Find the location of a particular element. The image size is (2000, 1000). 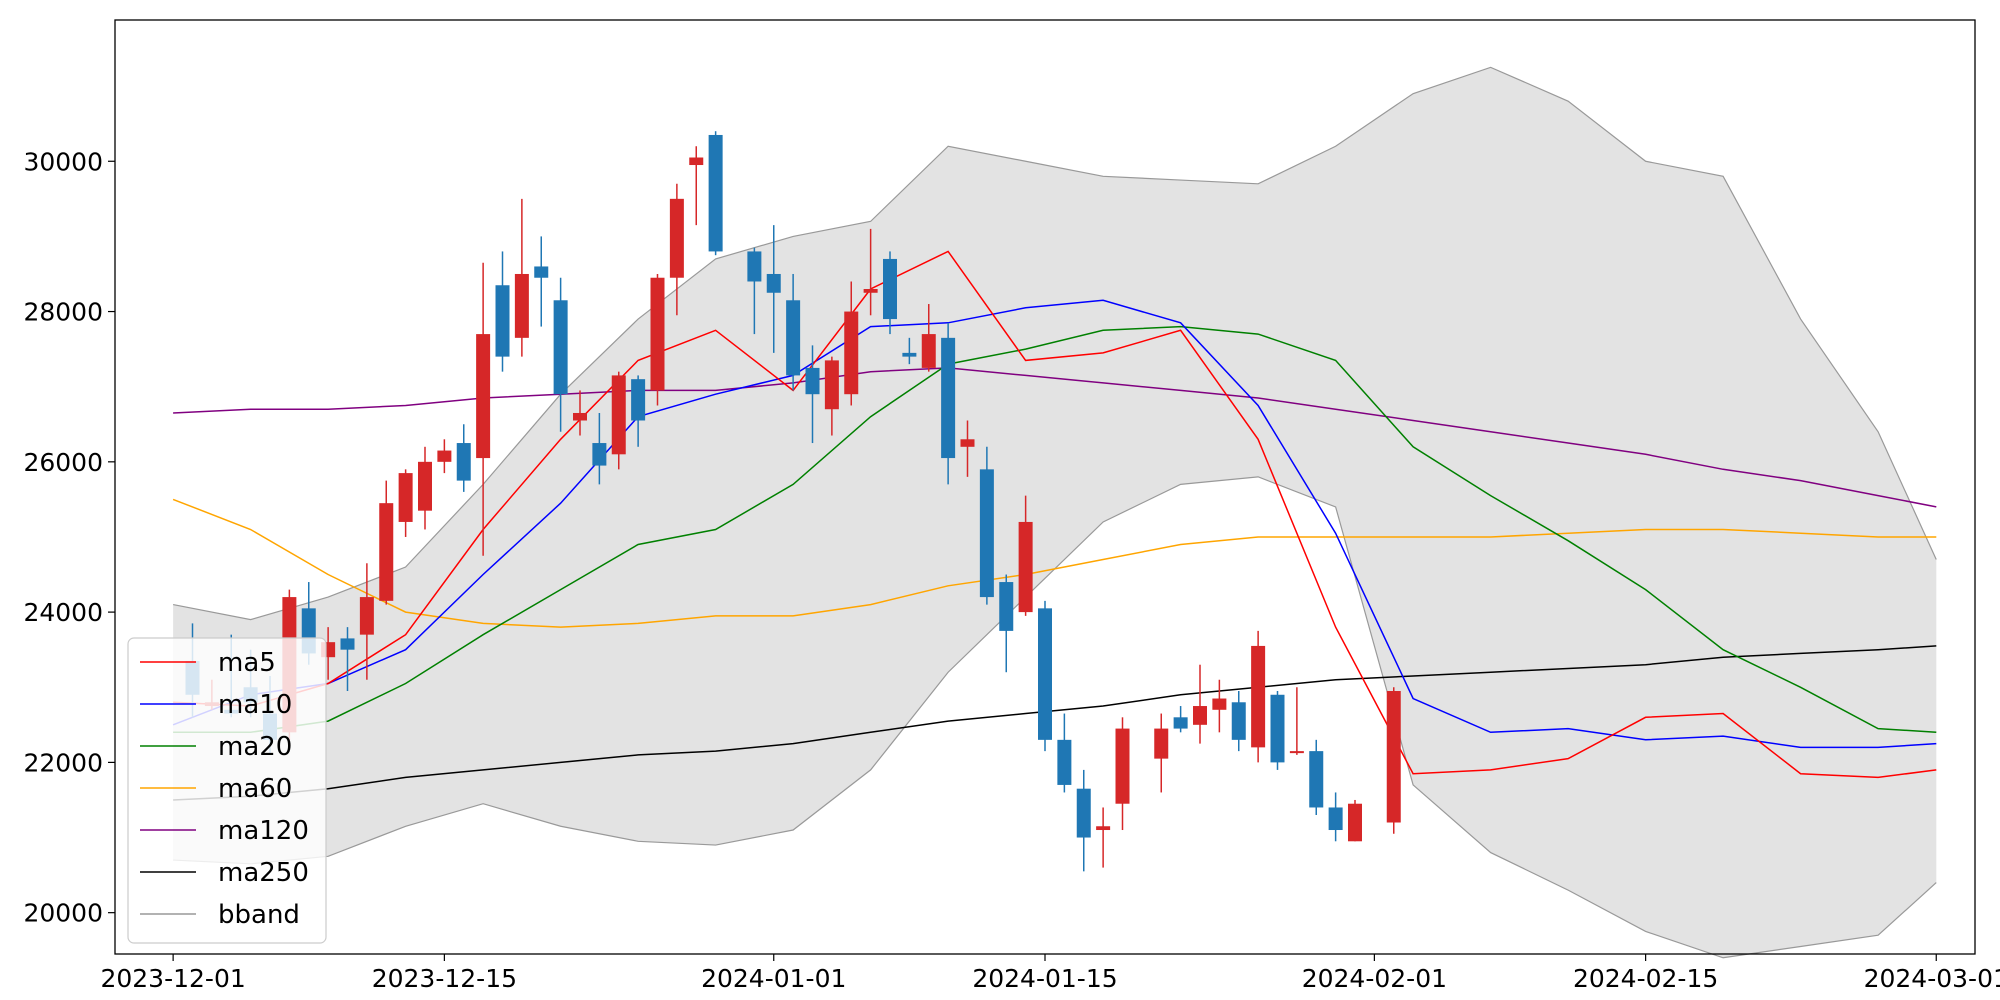

x-tick-label: 2024-01-01 is located at coordinates (773, 978).